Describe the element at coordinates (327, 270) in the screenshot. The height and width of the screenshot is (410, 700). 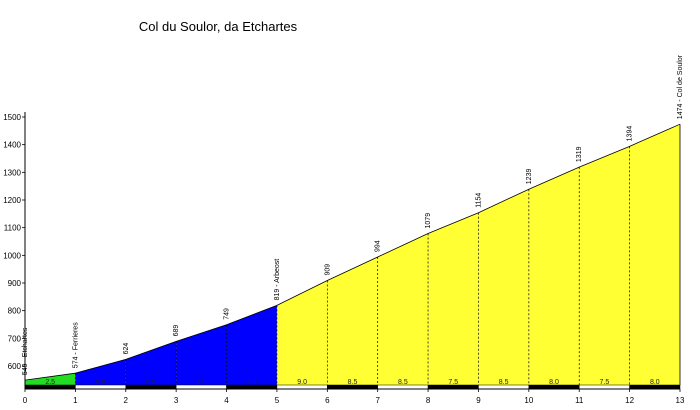
I see `elevation-label-km-6: 909` at that location.